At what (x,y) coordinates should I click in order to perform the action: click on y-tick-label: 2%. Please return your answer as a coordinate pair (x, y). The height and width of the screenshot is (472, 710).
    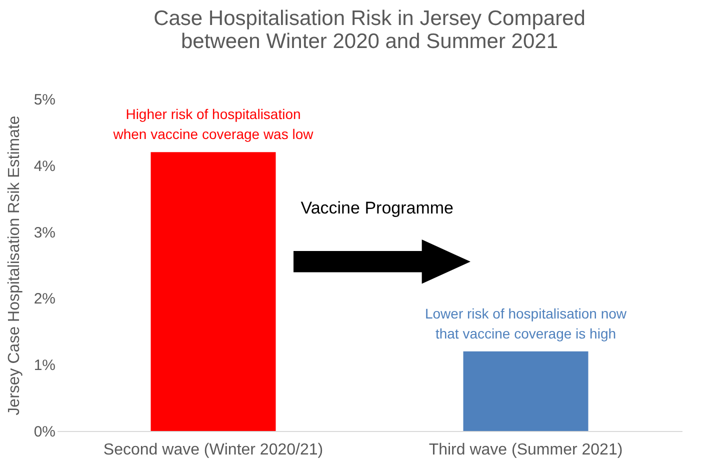
    Looking at the image, I should click on (45, 299).